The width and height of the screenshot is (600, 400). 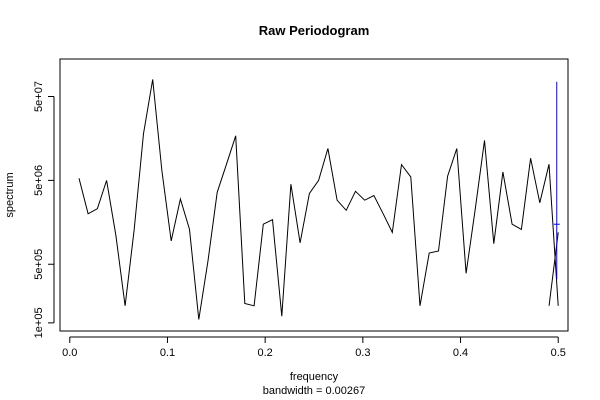 I want to click on x-axis-label: frequency, so click(x=314, y=377).